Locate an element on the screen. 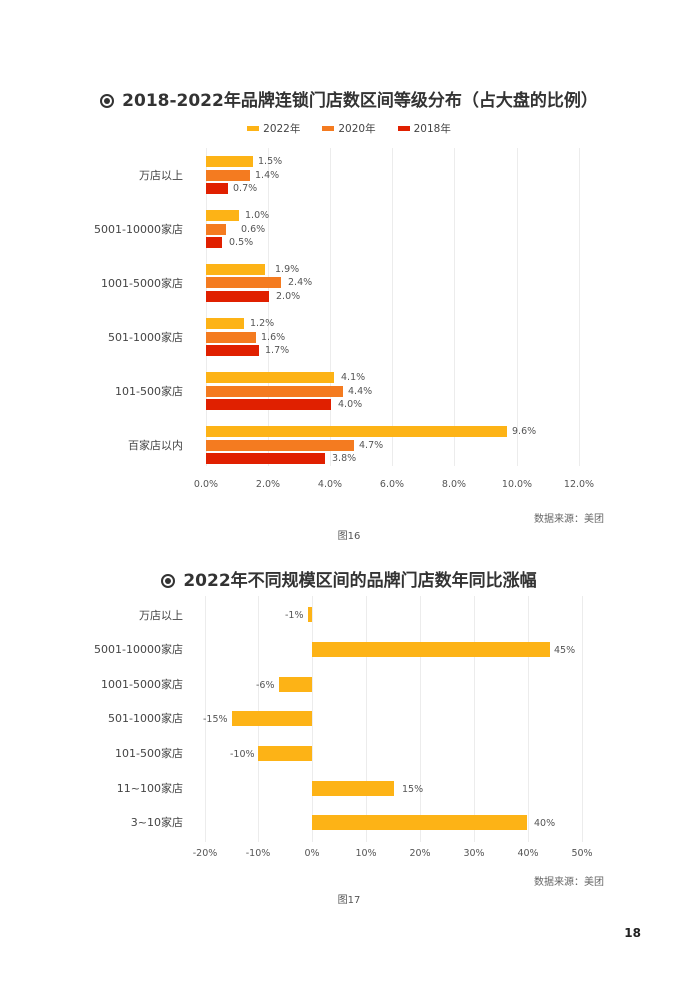 This screenshot has width=698, height=982. x-tick: 30% is located at coordinates (474, 853).